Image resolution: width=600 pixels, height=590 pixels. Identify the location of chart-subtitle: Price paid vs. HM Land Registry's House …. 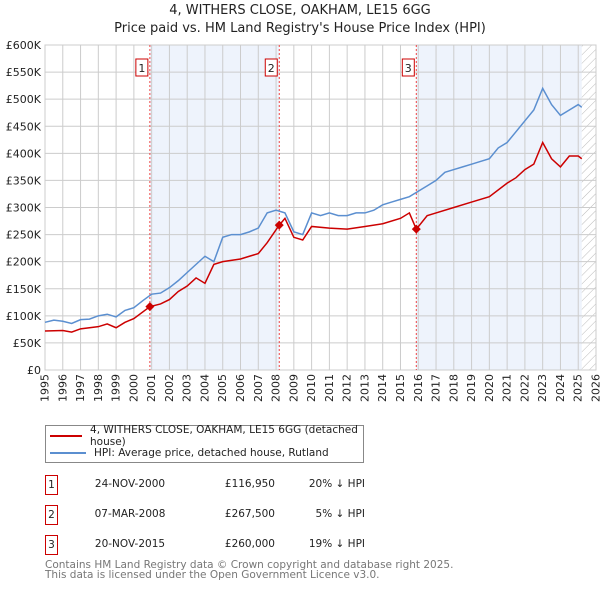
(300, 28).